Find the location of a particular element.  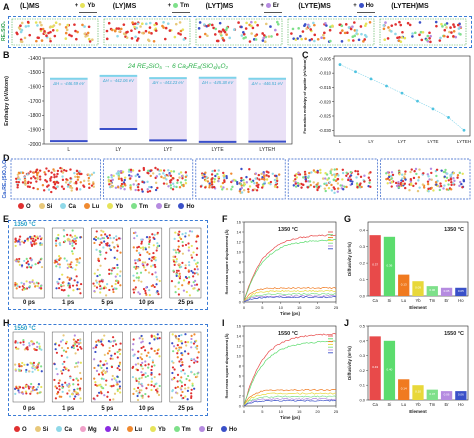

x-tick-label: 0 is located at coordinates (244, 411).